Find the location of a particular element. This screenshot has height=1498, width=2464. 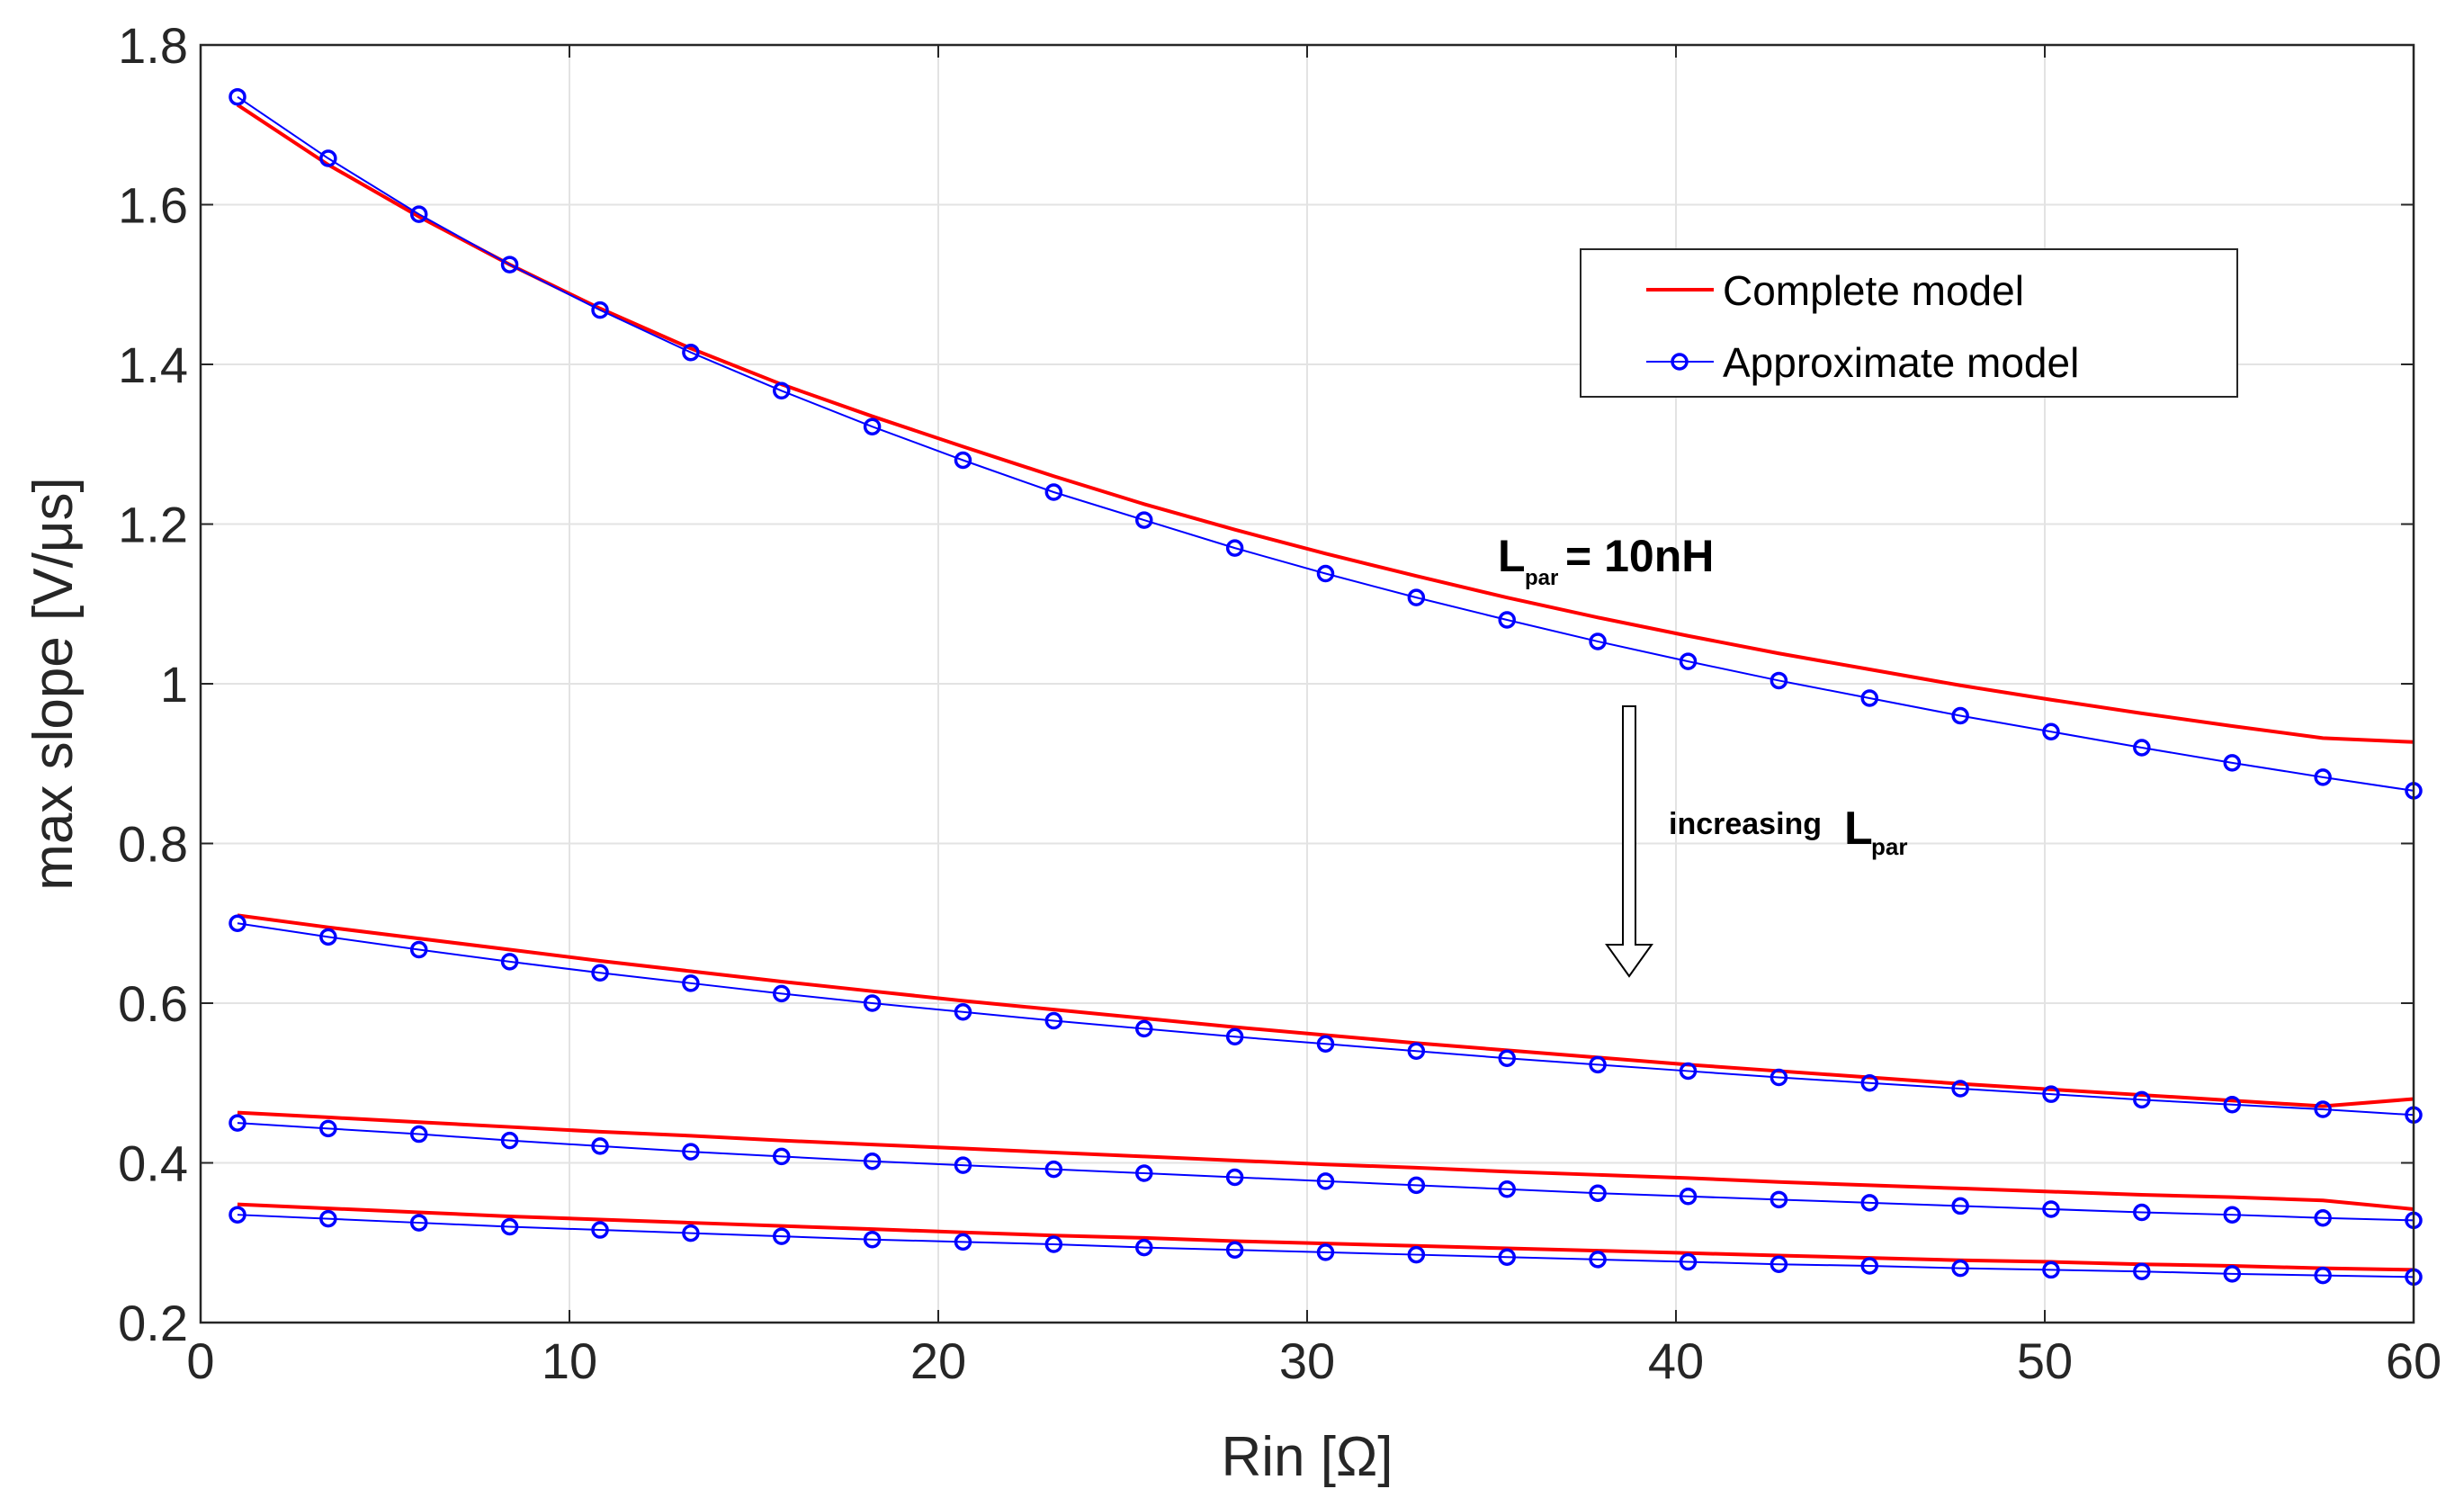

legend: Complete model Approximate model is located at coordinates (1909, 323).